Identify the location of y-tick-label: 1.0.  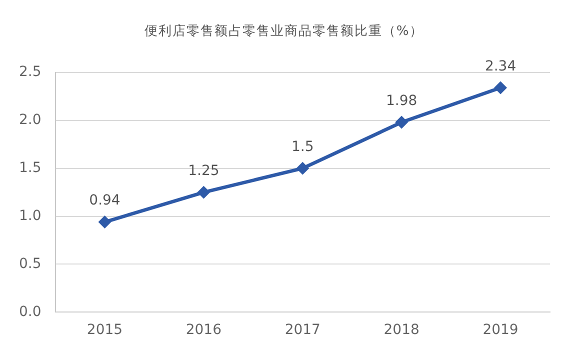
(30, 216).